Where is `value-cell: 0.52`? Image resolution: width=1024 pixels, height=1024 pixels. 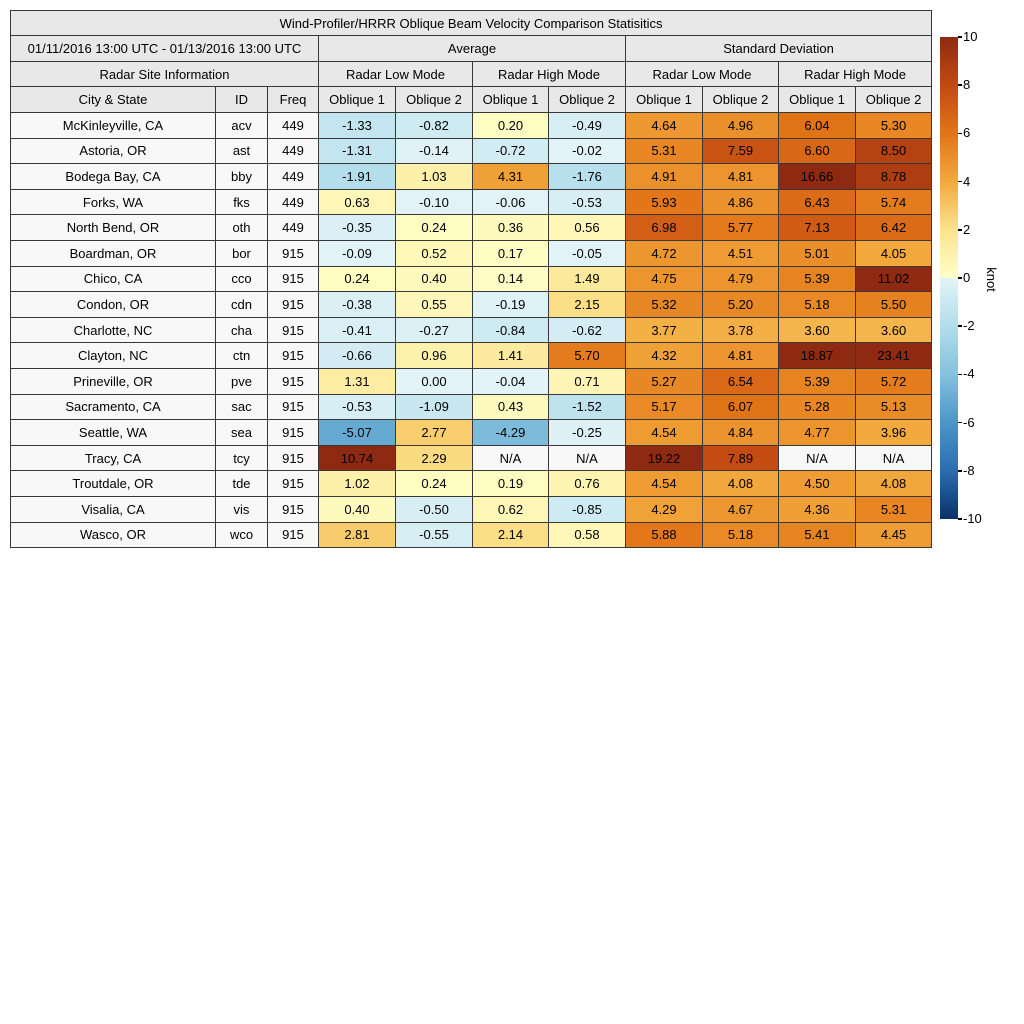
value-cell: 0.52 is located at coordinates (434, 253).